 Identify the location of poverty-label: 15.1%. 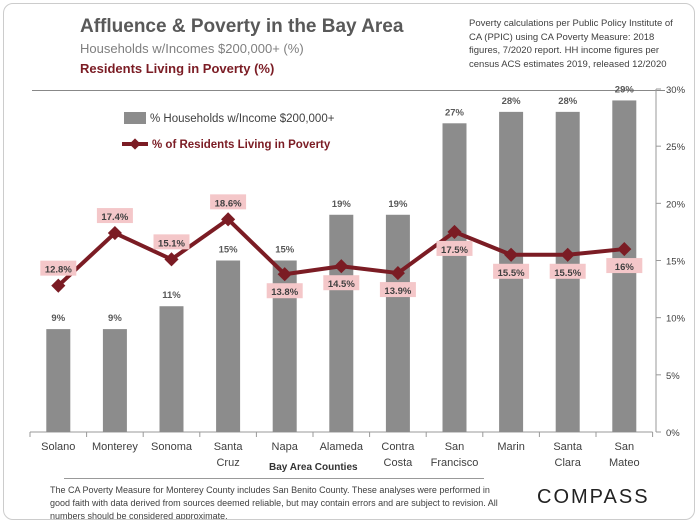
(171, 243).